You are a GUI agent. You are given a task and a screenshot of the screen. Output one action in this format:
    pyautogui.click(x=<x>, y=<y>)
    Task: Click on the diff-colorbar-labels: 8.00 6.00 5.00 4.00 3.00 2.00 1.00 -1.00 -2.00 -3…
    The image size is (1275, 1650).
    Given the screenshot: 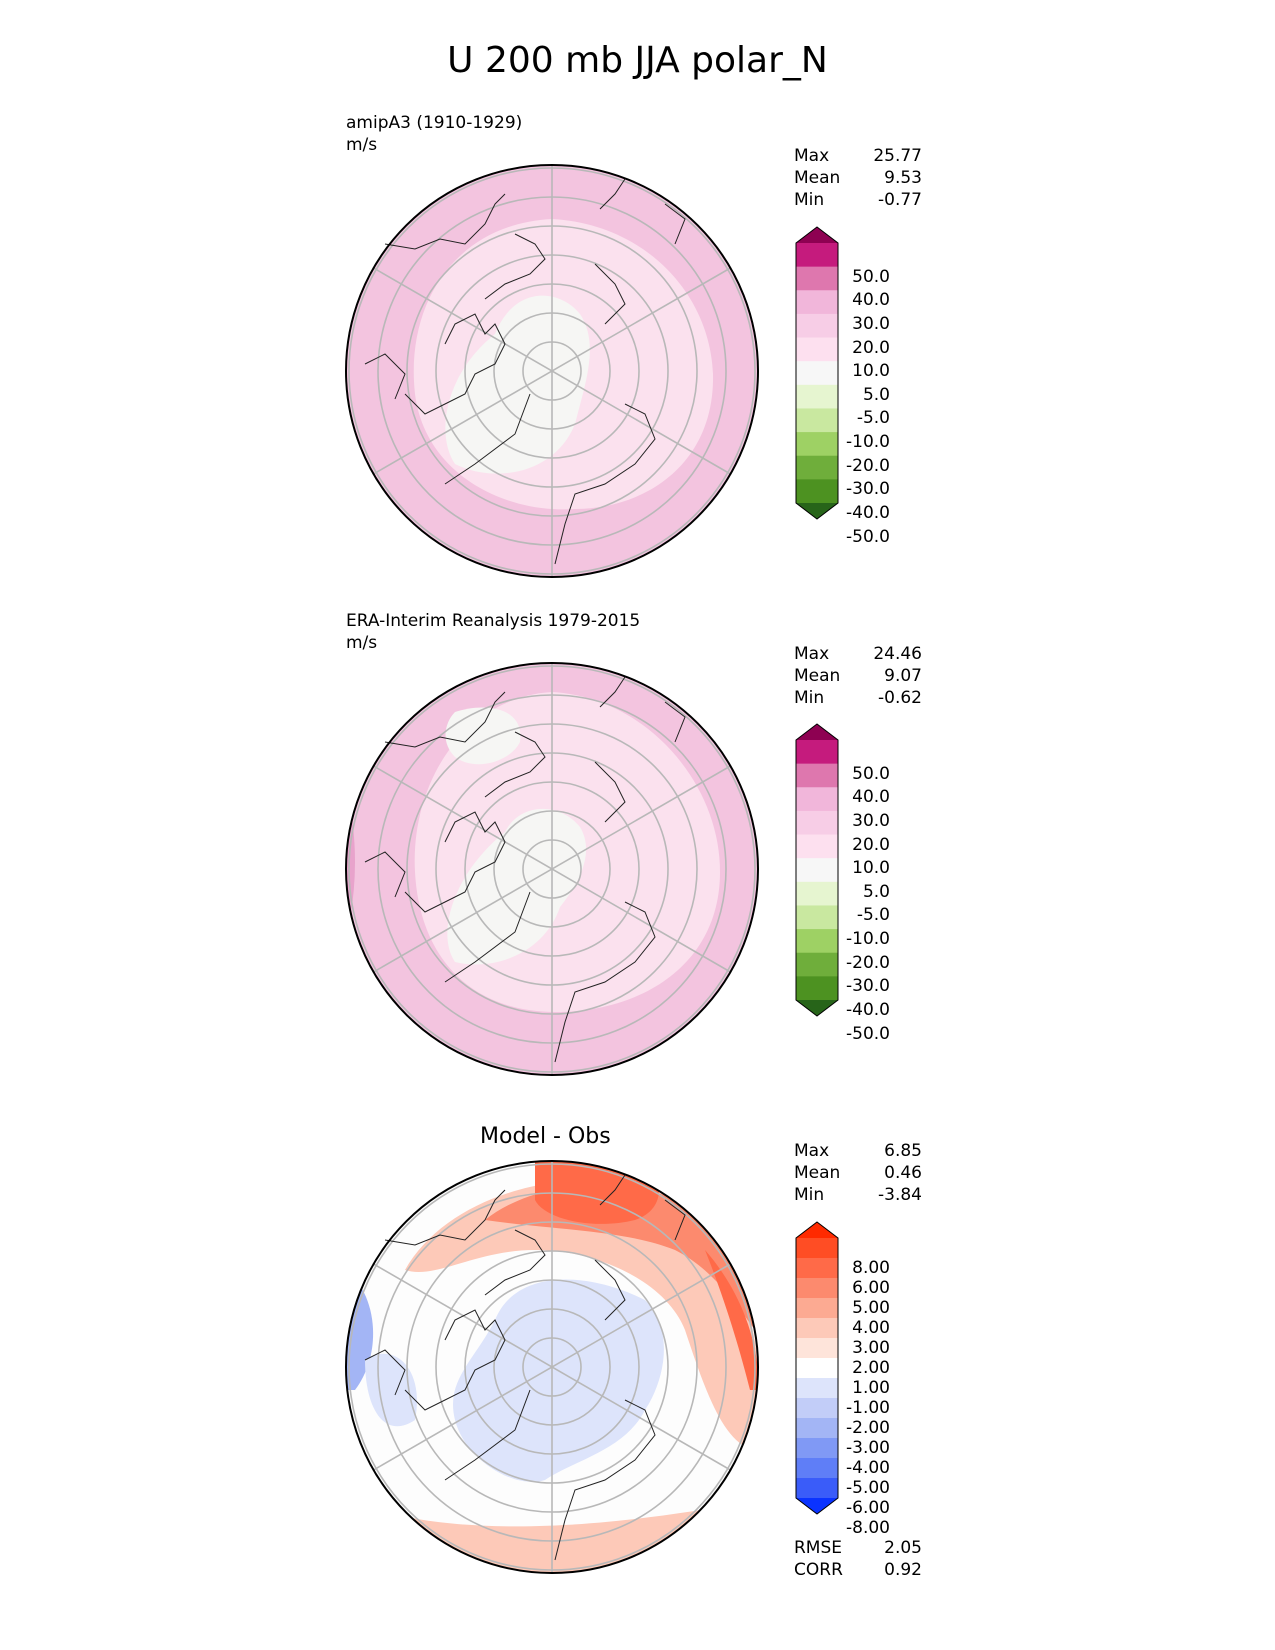 What is the action you would take?
    pyautogui.click(x=843, y=1387)
    